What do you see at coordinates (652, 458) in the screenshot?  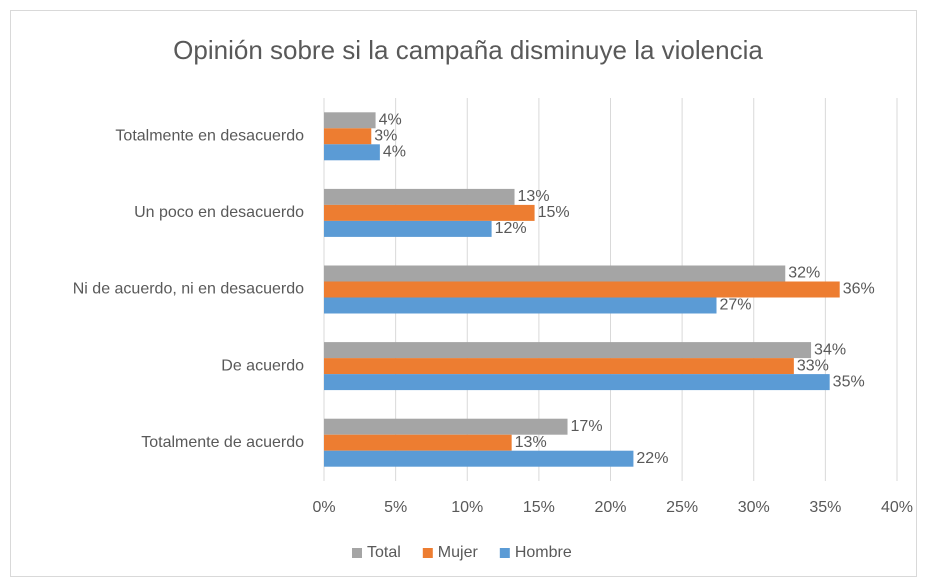 I see `value-label: 22%` at bounding box center [652, 458].